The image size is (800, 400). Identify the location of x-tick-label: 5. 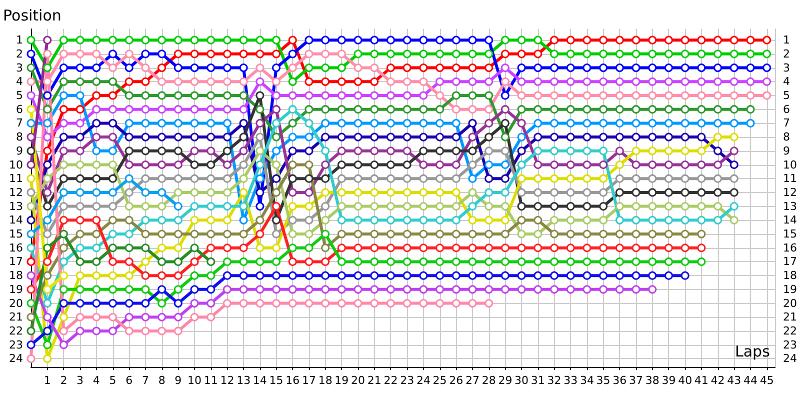
(112, 380).